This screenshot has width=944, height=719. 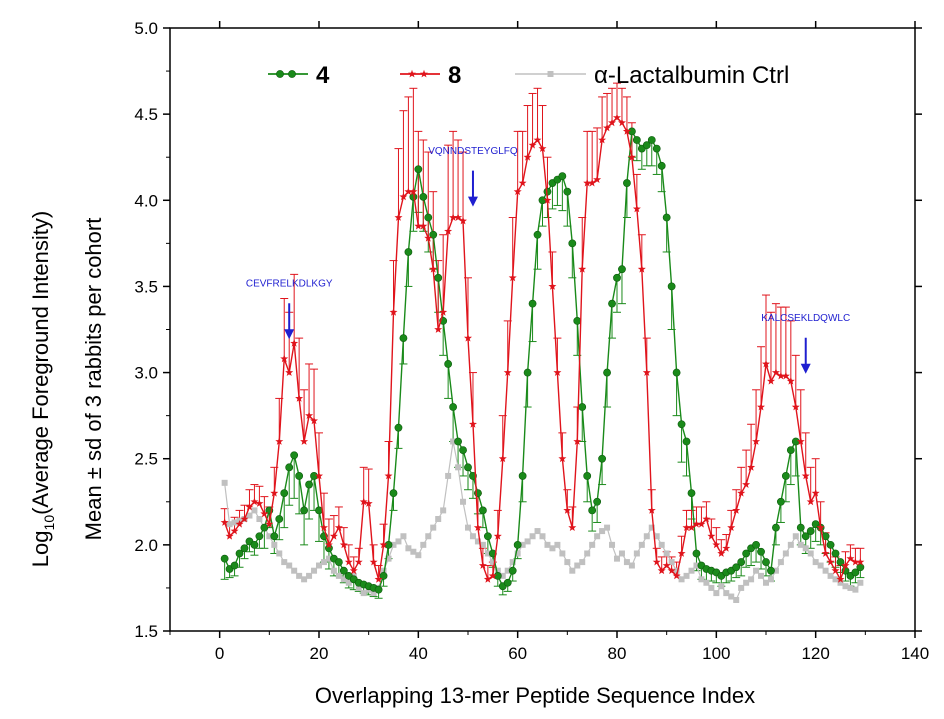 What do you see at coordinates (323, 75) in the screenshot?
I see `legend-label: 4` at bounding box center [323, 75].